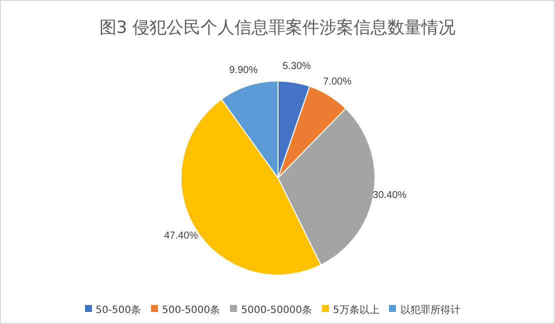 This screenshot has height=324, width=555. What do you see at coordinates (181, 236) in the screenshot?
I see `data-label: 47.40%` at bounding box center [181, 236].